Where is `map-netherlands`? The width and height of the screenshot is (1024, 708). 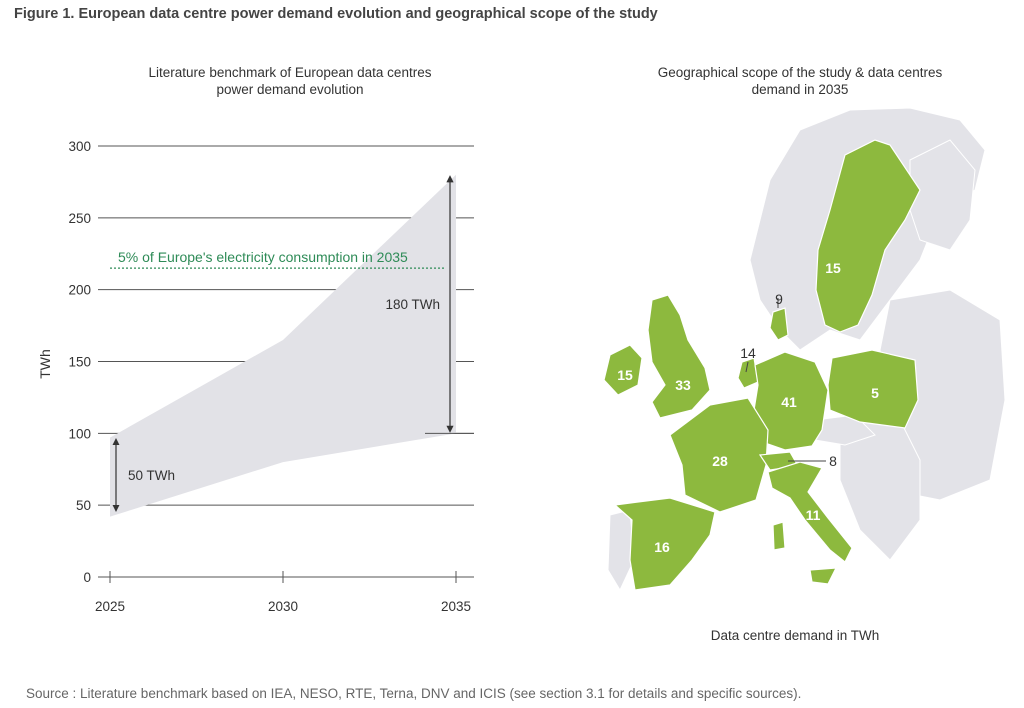
map-netherlands is located at coordinates (748, 373).